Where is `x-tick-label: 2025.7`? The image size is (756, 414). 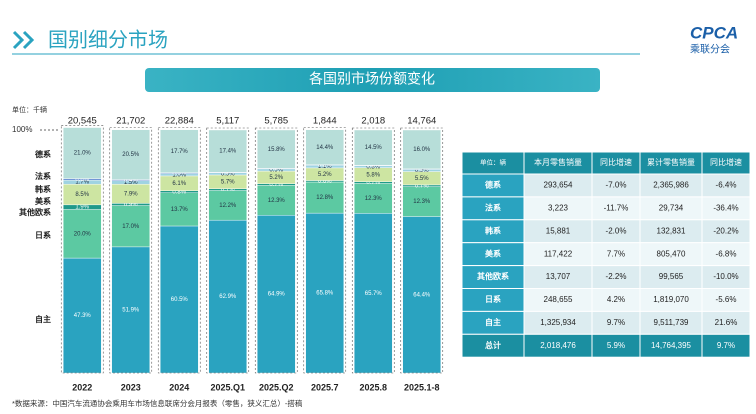 x-tick-label: 2025.7 is located at coordinates (325, 387).